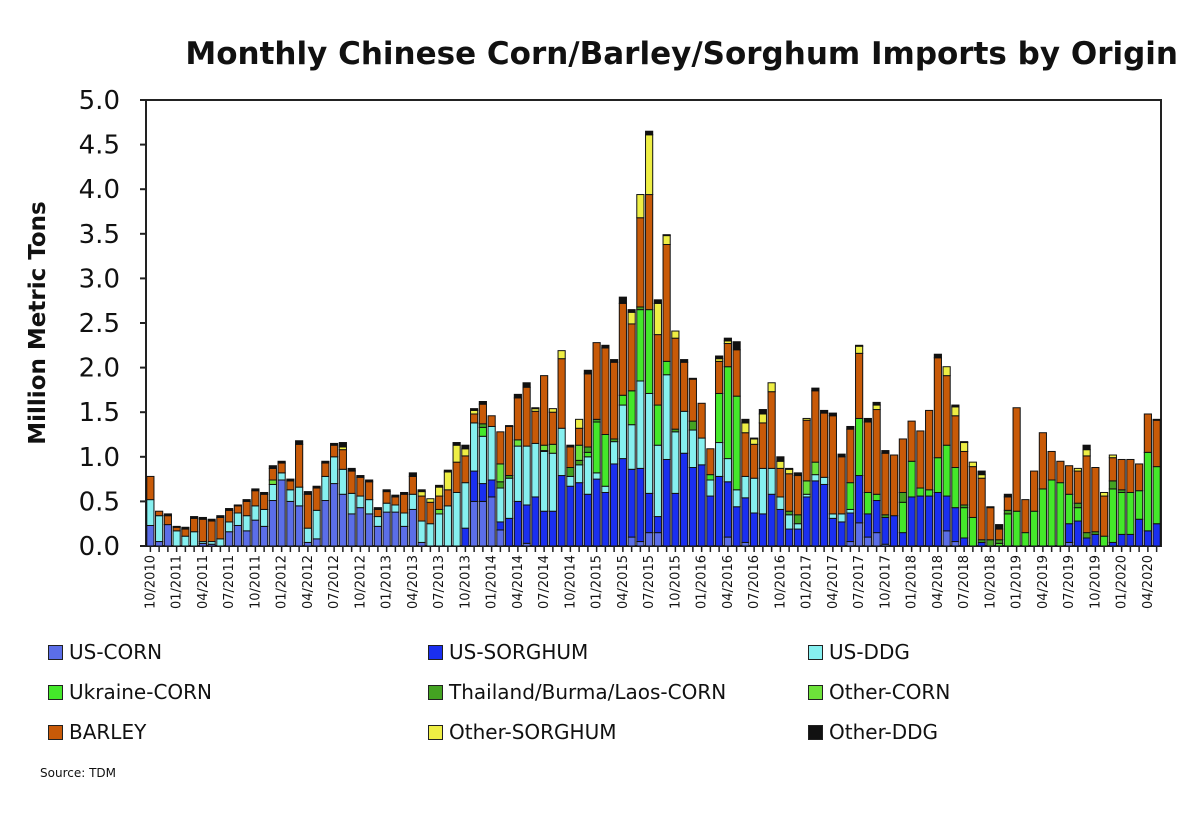  Describe the element at coordinates (1095, 582) in the screenshot. I see `x-tick-label: 10/2019` at that location.